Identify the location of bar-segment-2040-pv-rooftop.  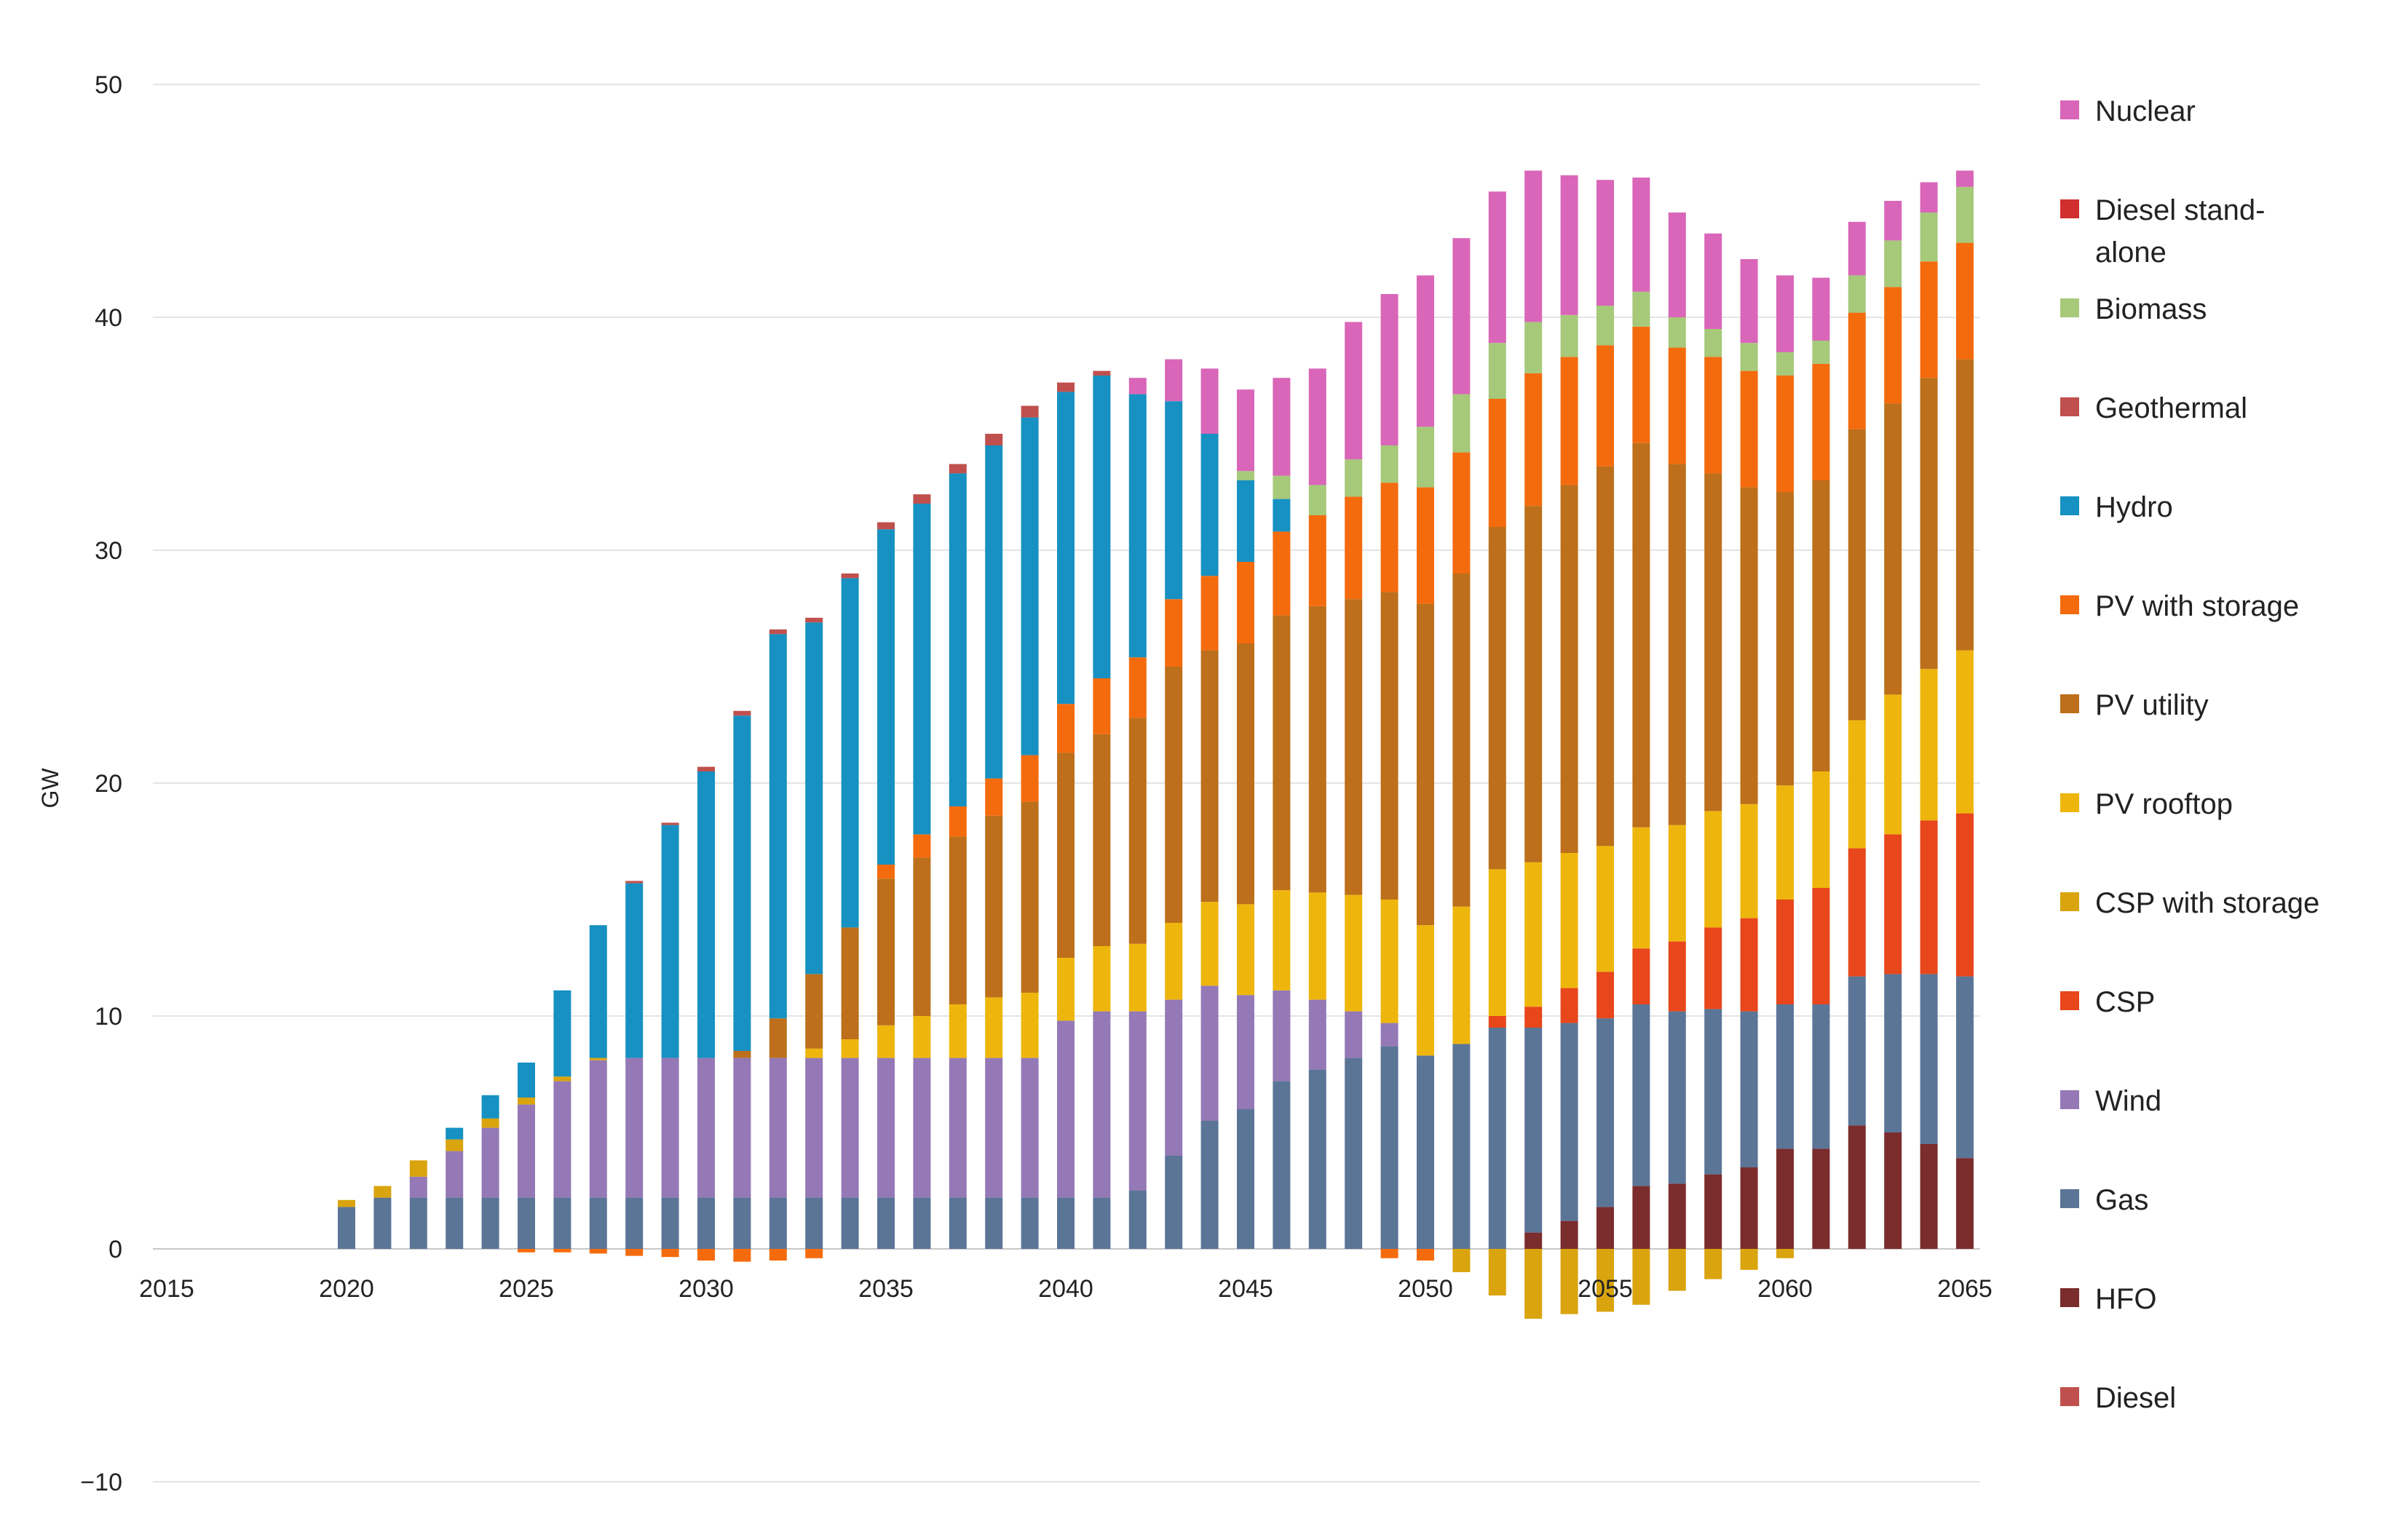
(1066, 989).